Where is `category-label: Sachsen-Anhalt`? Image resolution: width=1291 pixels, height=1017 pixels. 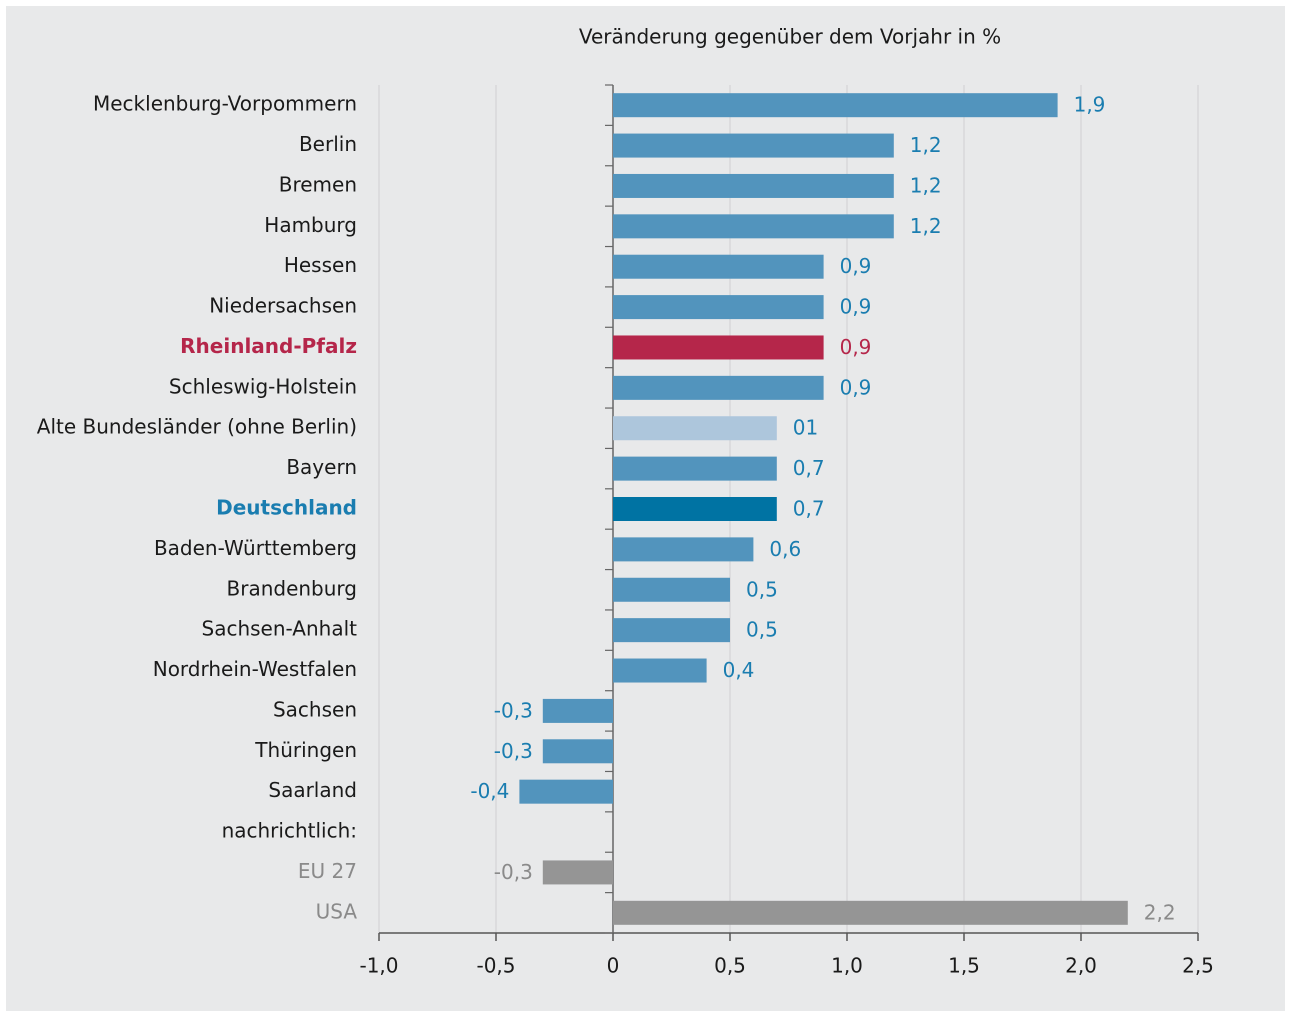
category-label: Sachsen-Anhalt is located at coordinates (280, 629).